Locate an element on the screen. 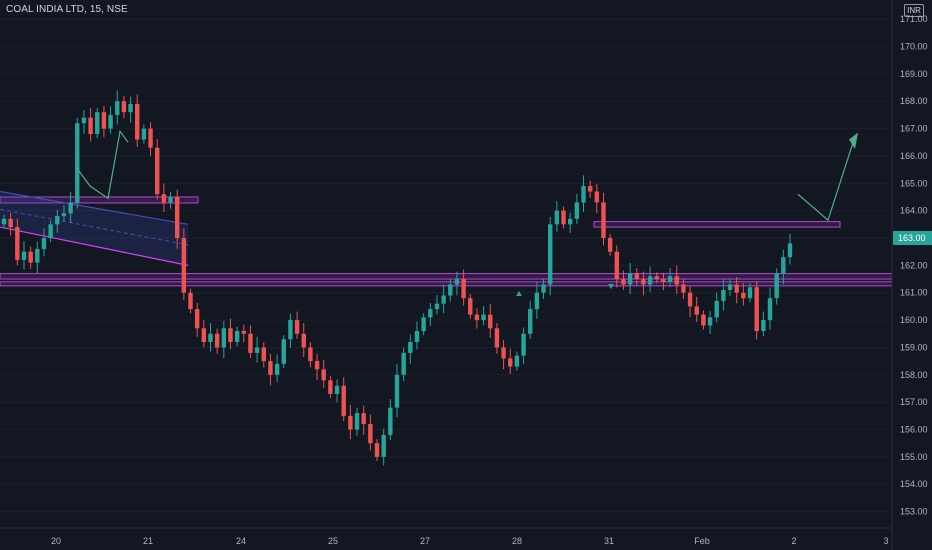  channel-mid-line is located at coordinates (94, 227).